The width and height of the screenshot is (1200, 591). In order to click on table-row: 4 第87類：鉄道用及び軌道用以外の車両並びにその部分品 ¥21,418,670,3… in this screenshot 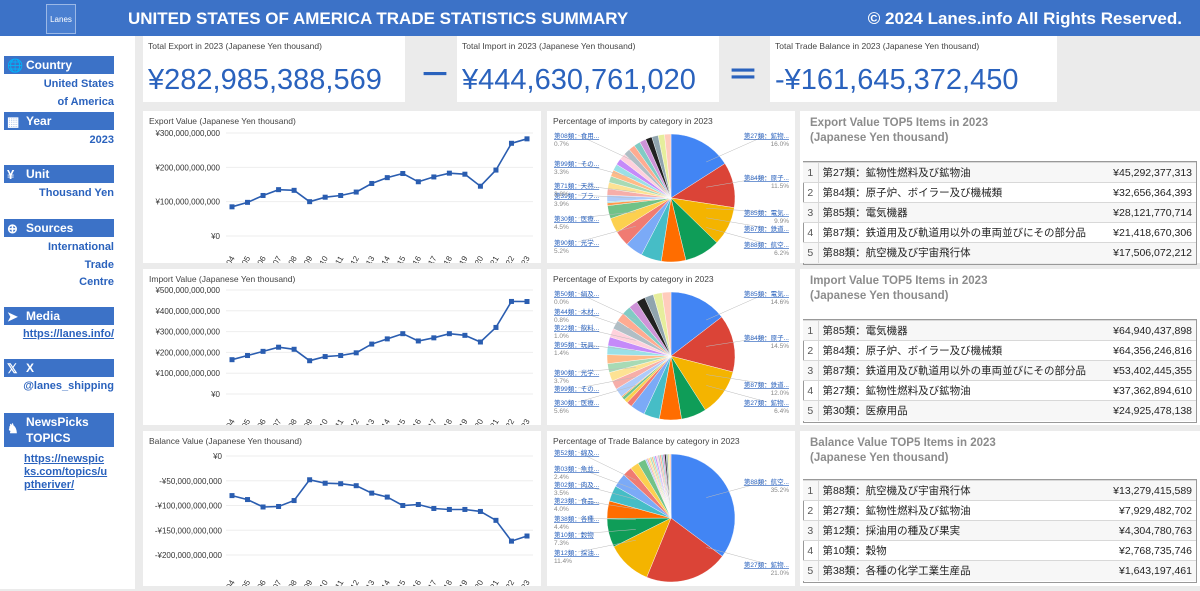, I will do `click(999, 232)`.